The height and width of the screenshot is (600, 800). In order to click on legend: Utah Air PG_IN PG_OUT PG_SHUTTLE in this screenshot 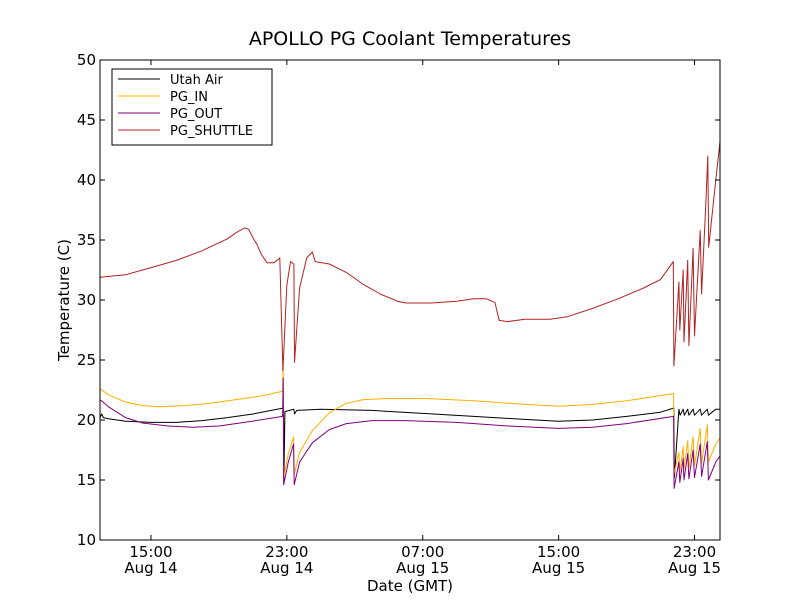, I will do `click(192, 107)`.